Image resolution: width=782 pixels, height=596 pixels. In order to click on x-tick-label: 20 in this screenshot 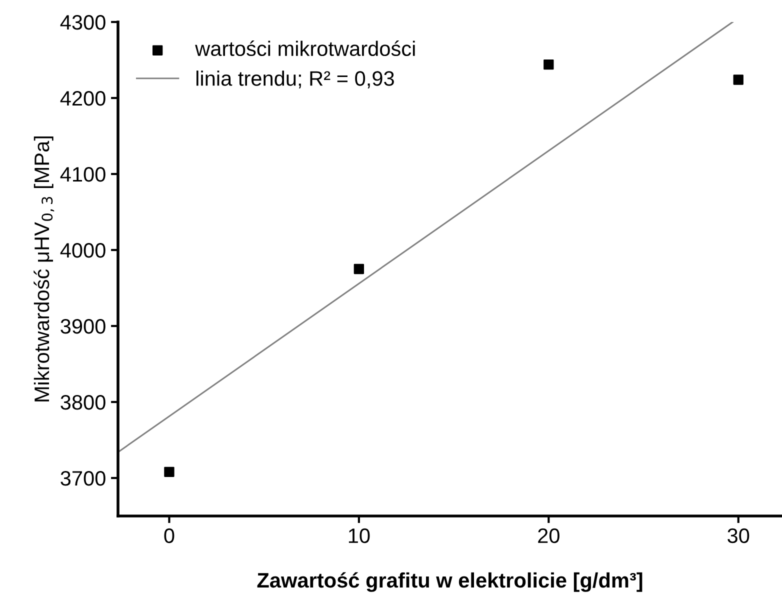, I will do `click(549, 536)`.